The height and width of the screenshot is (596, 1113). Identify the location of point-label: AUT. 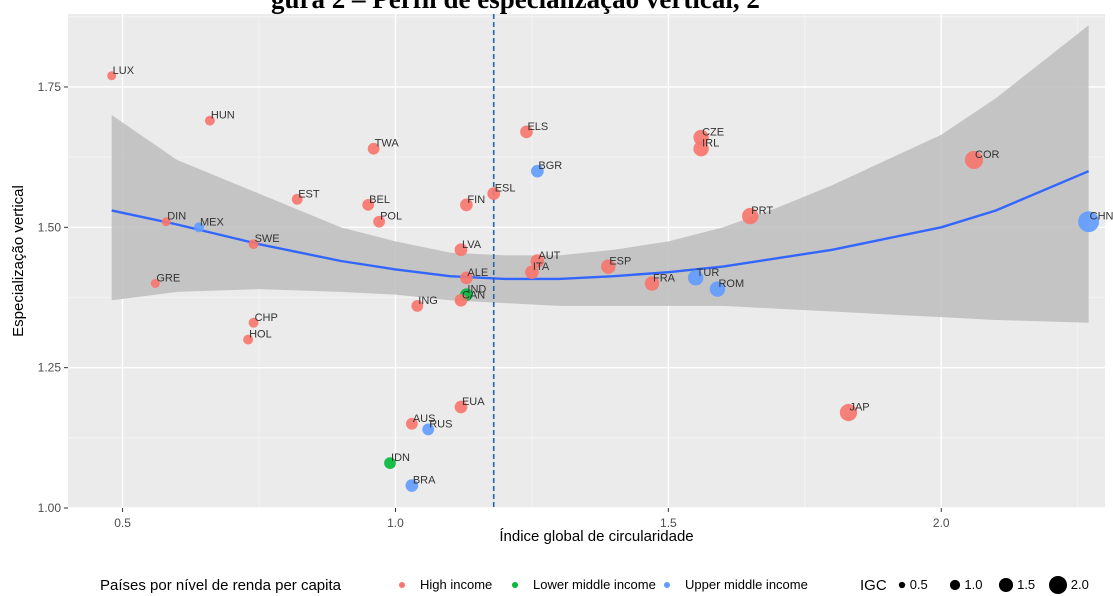
(549, 256).